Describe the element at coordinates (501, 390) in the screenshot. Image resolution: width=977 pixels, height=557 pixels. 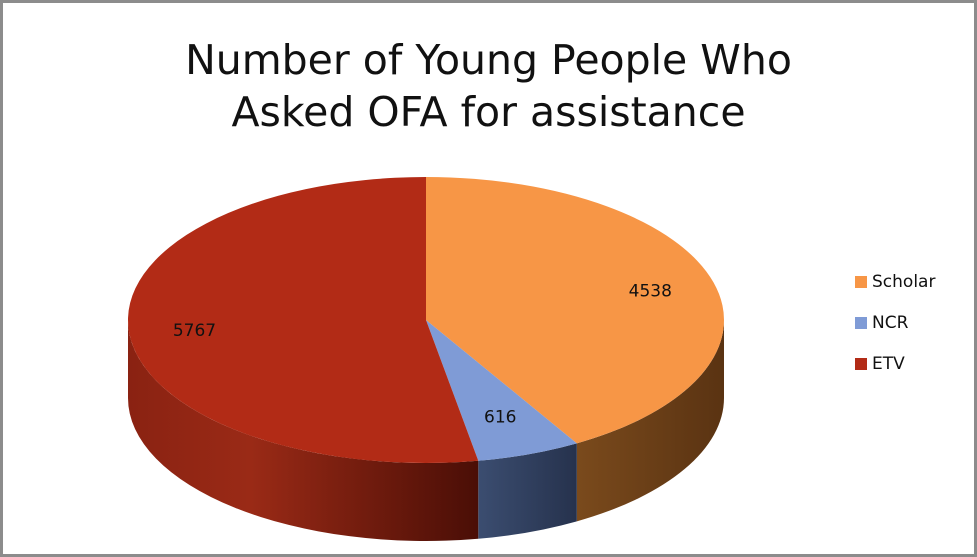
I see `pie-slice-ncr` at that location.